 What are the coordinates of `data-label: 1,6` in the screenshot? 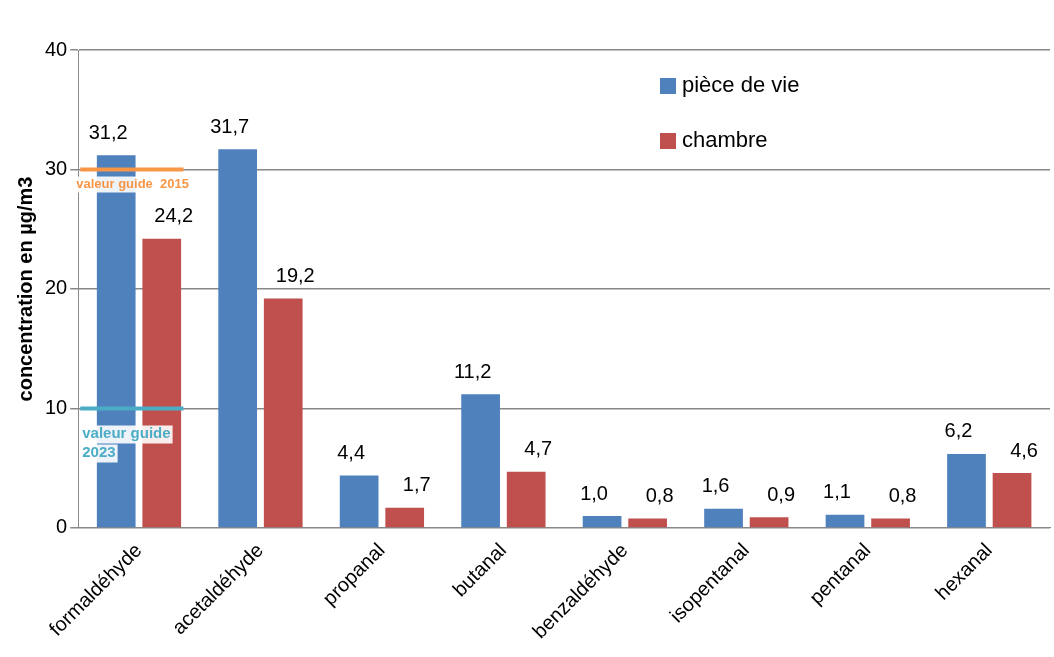 It's located at (715, 485).